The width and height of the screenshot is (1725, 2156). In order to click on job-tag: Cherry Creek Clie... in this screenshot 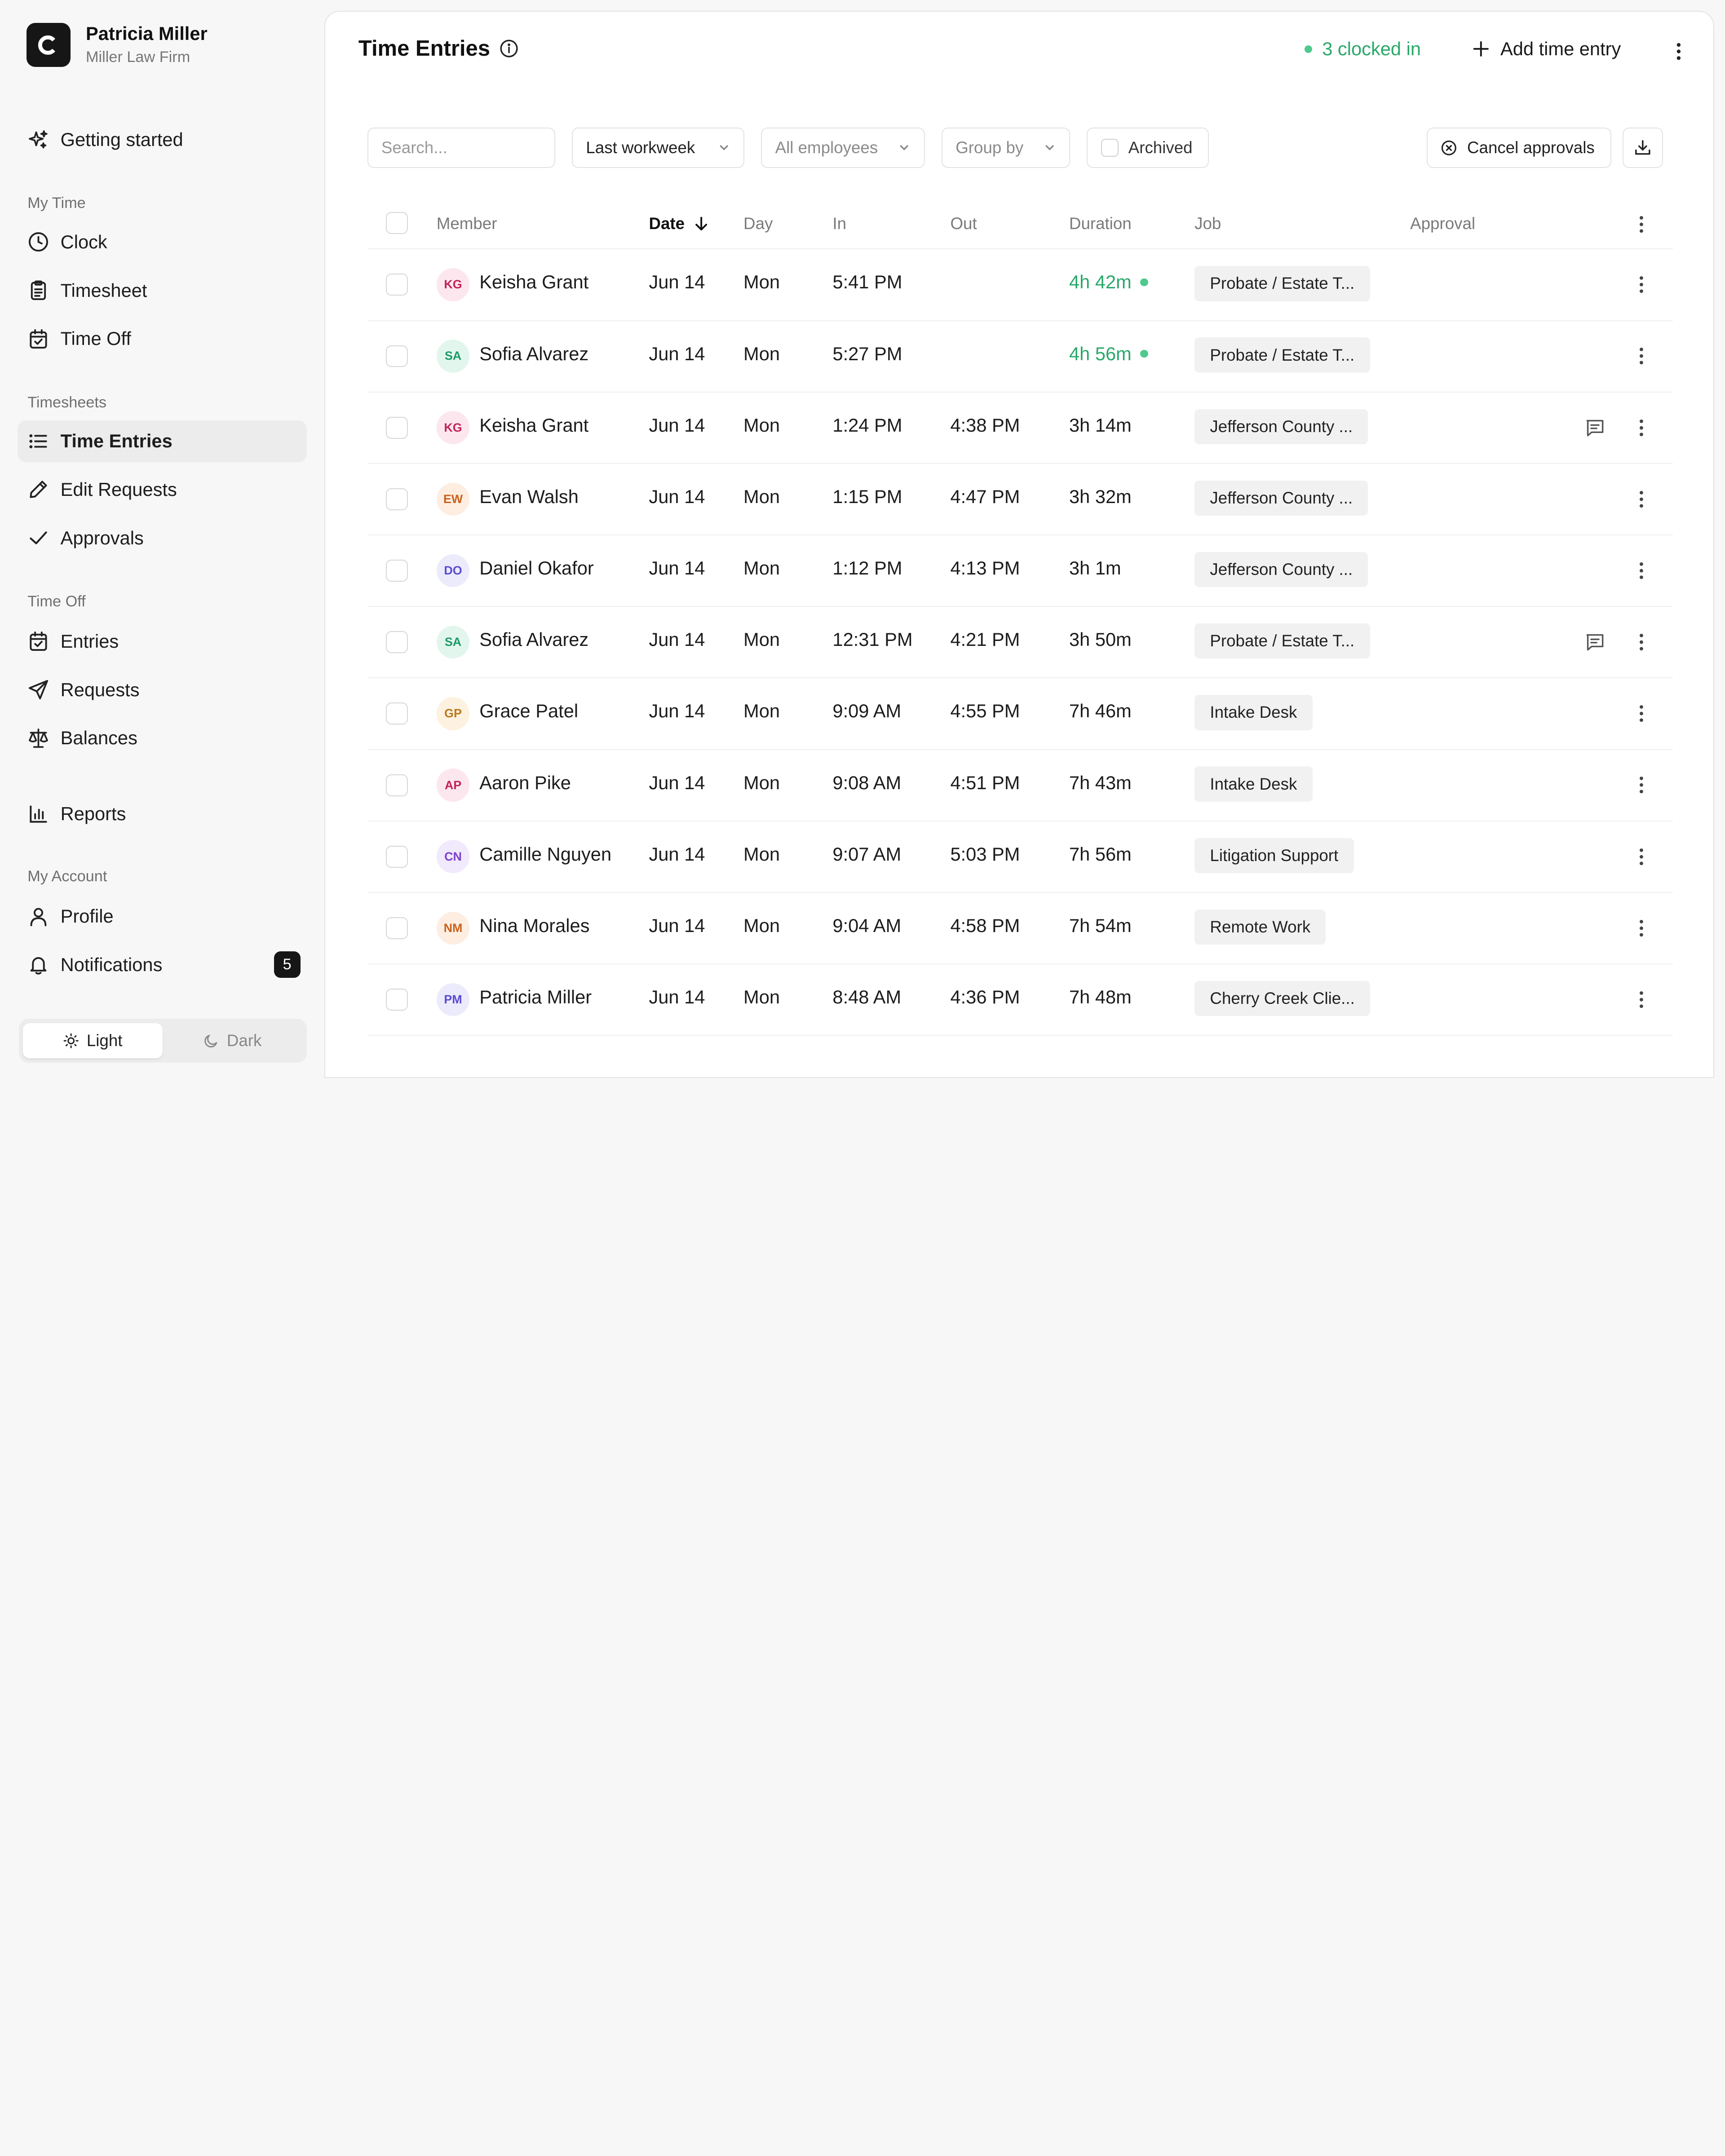, I will do `click(1282, 998)`.